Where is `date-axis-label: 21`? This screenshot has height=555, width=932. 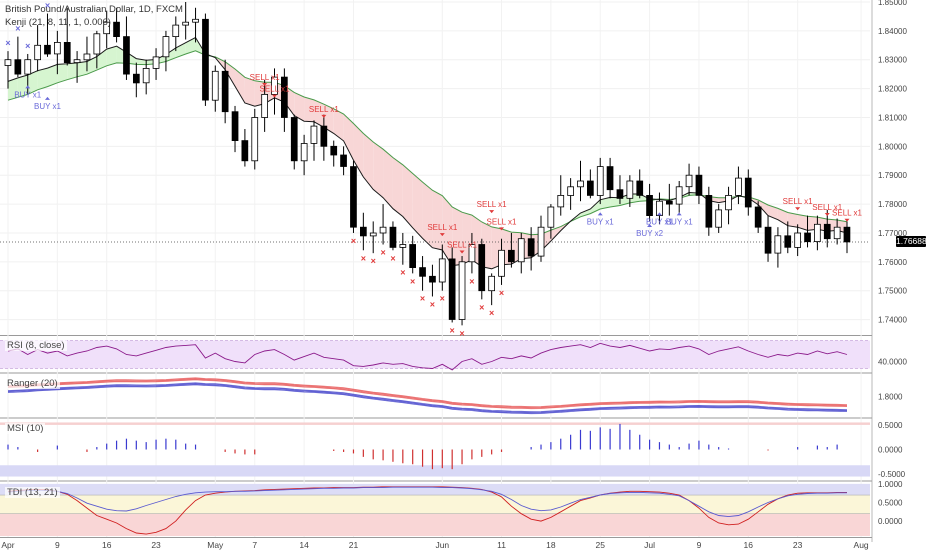
date-axis-label: 21 is located at coordinates (354, 545).